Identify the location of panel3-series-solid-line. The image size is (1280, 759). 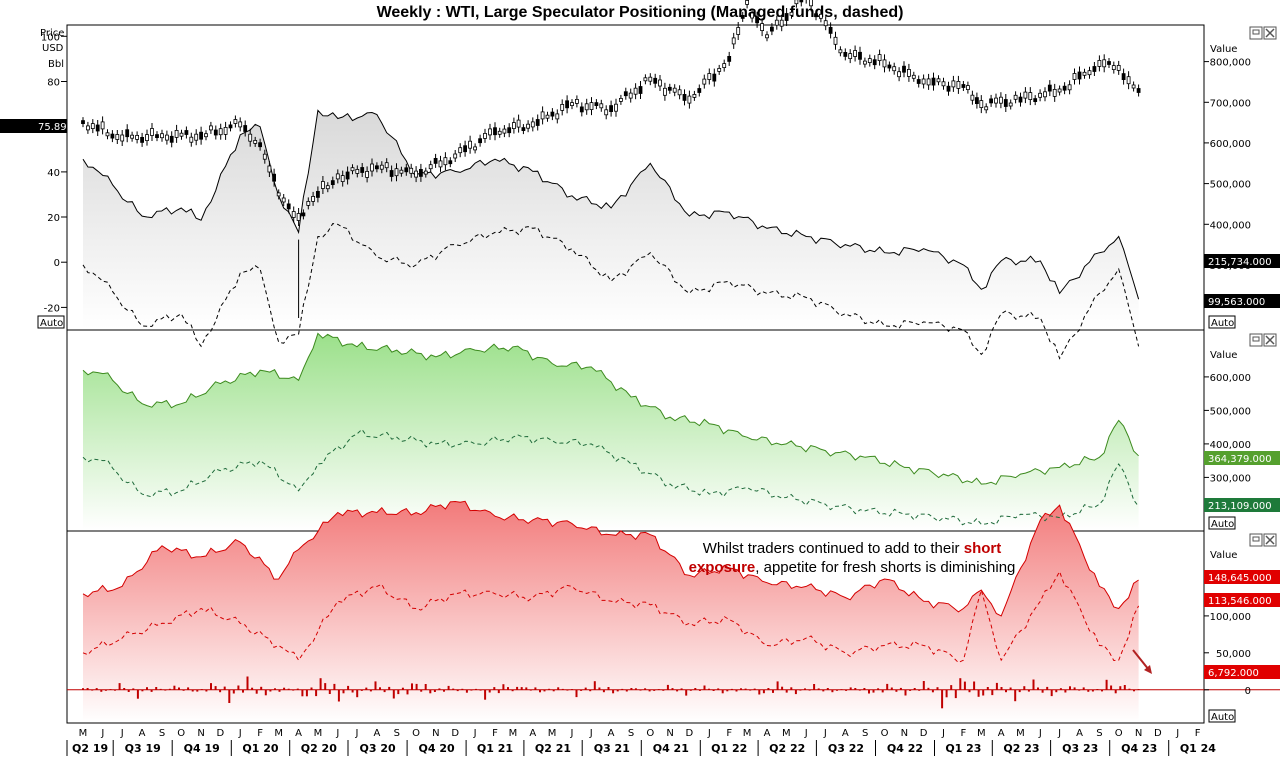
(610, 558).